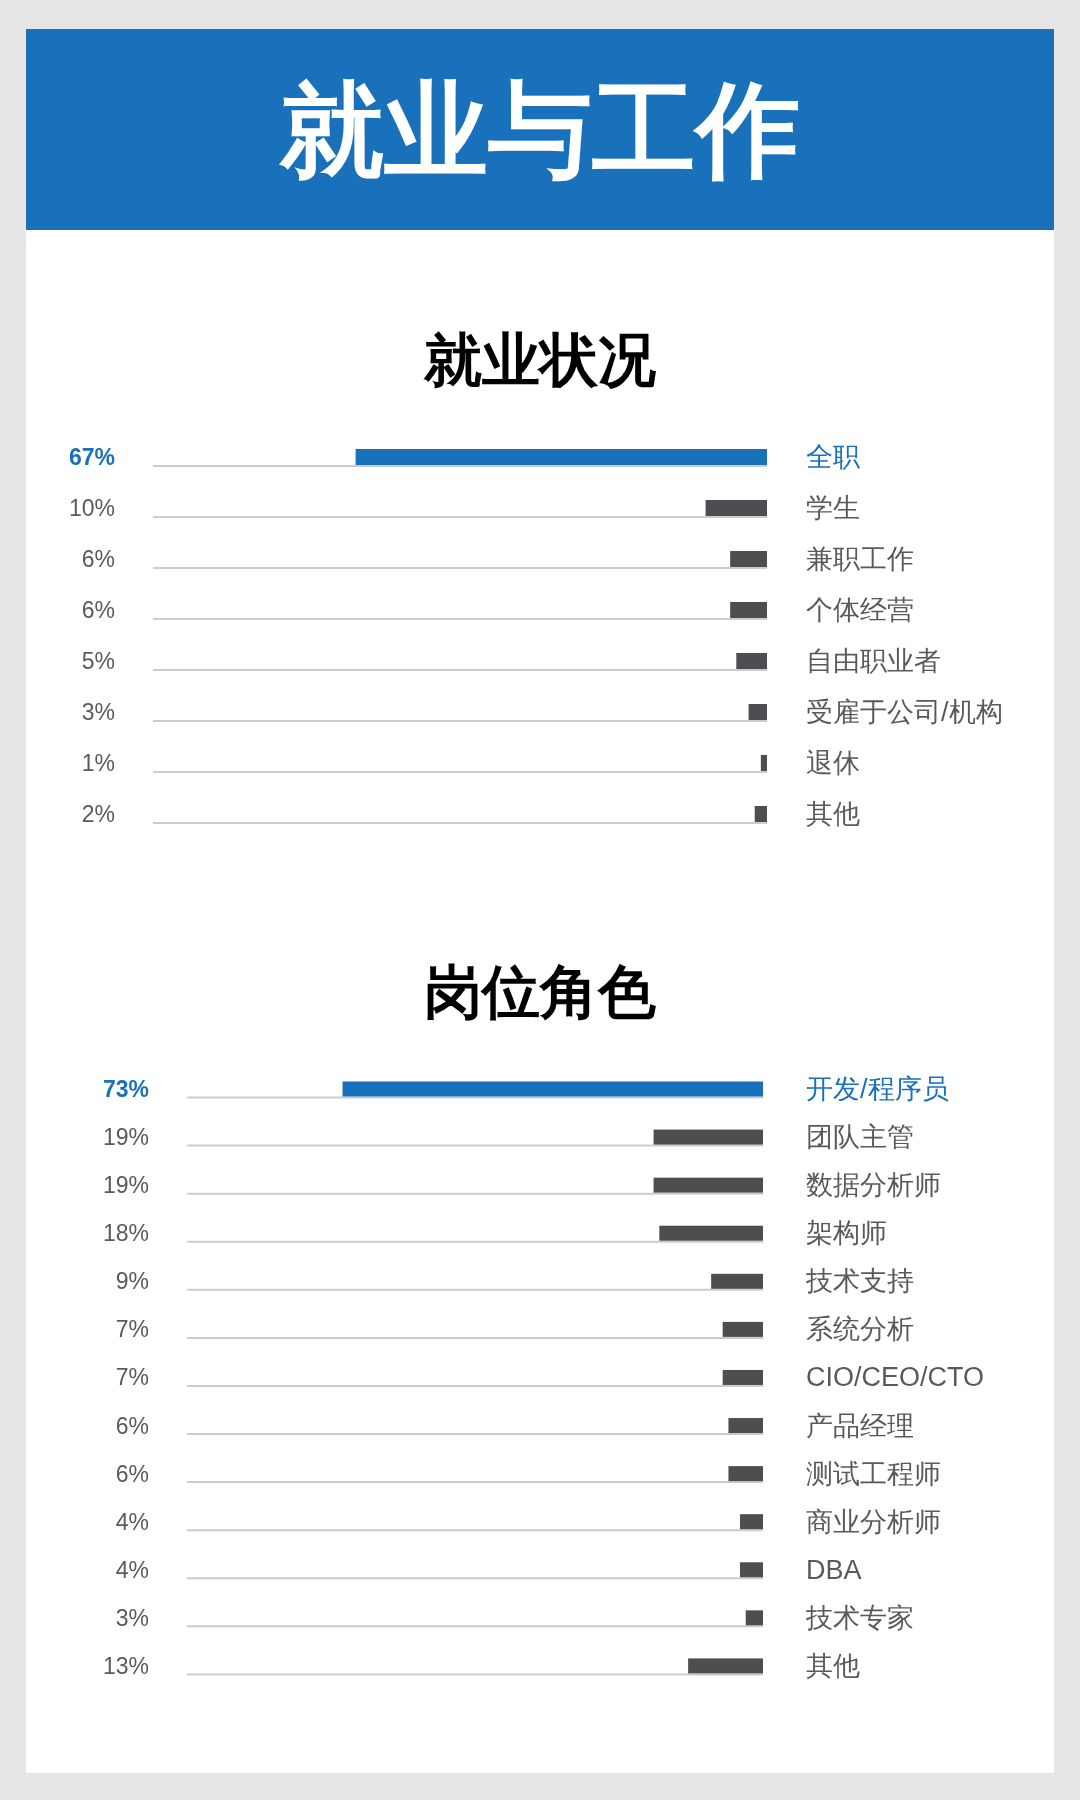 The width and height of the screenshot is (1080, 1800). What do you see at coordinates (91, 508) in the screenshot?
I see `data-label: 10%` at bounding box center [91, 508].